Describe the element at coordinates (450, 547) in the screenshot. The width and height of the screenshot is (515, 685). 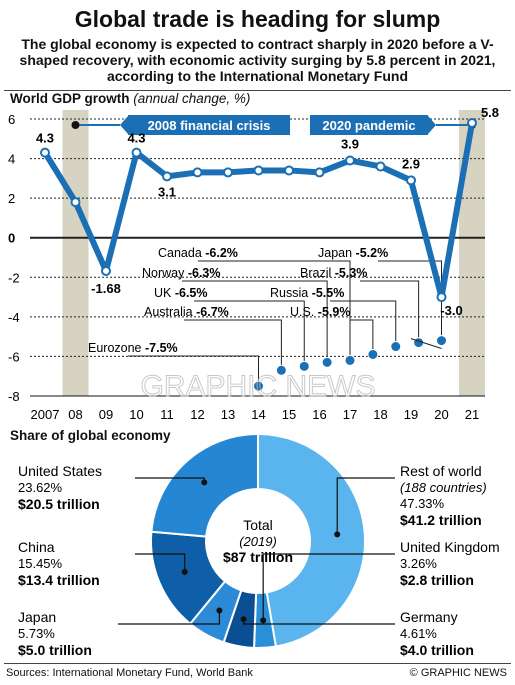
I see `slice-name: United Kingdom` at that location.